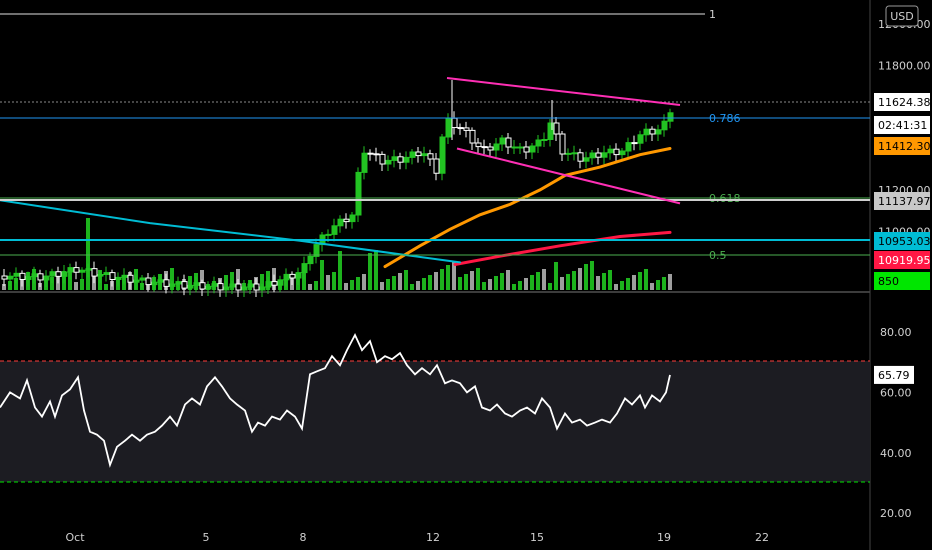 Image resolution: width=932 pixels, height=550 pixels. Describe the element at coordinates (902, 16) in the screenshot. I see `currency-box` at that location.